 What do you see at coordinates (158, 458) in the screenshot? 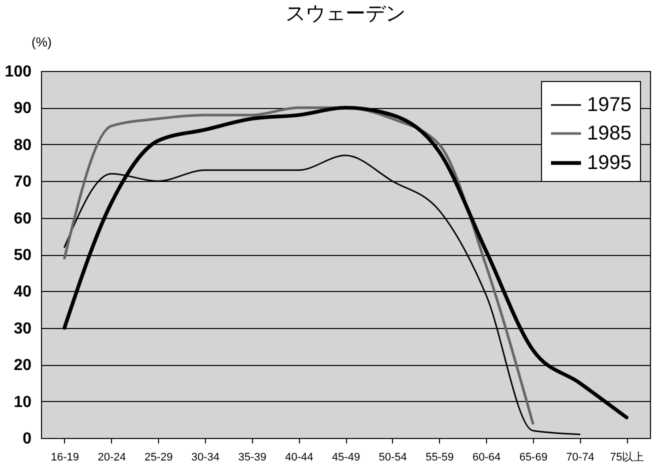
I see `x-tick-label: 25-29` at bounding box center [158, 458].